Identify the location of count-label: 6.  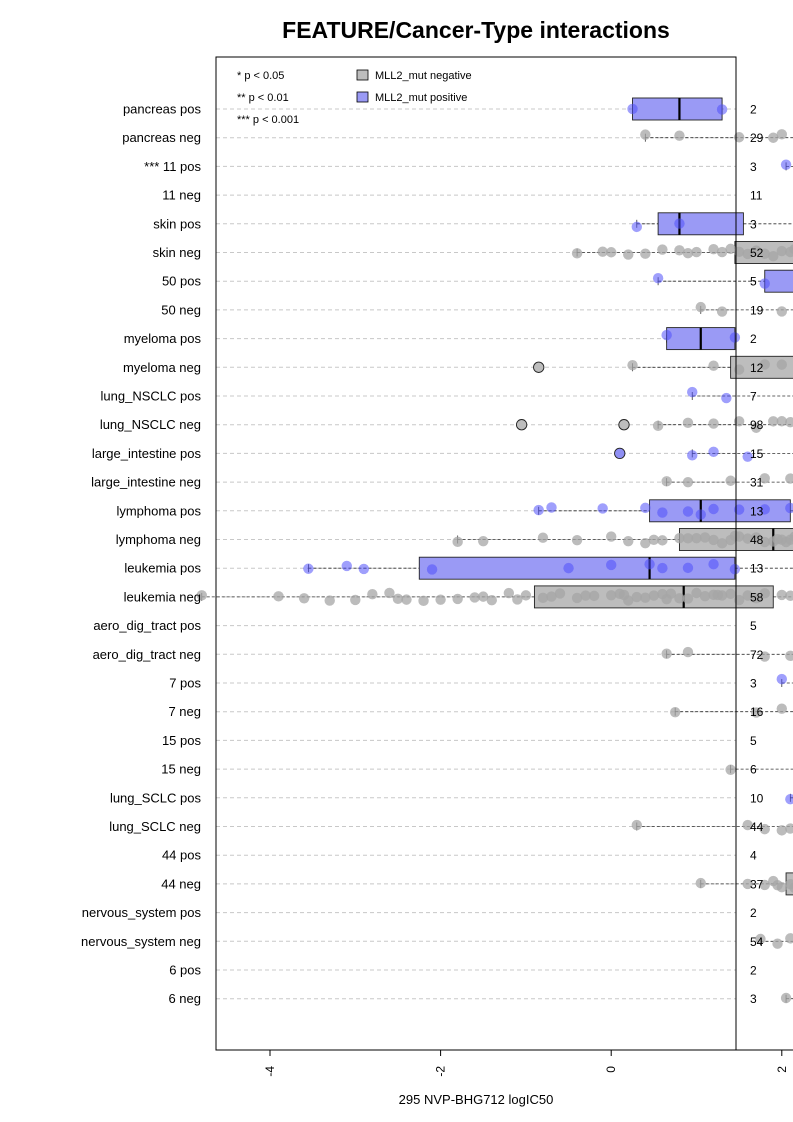
(753, 770).